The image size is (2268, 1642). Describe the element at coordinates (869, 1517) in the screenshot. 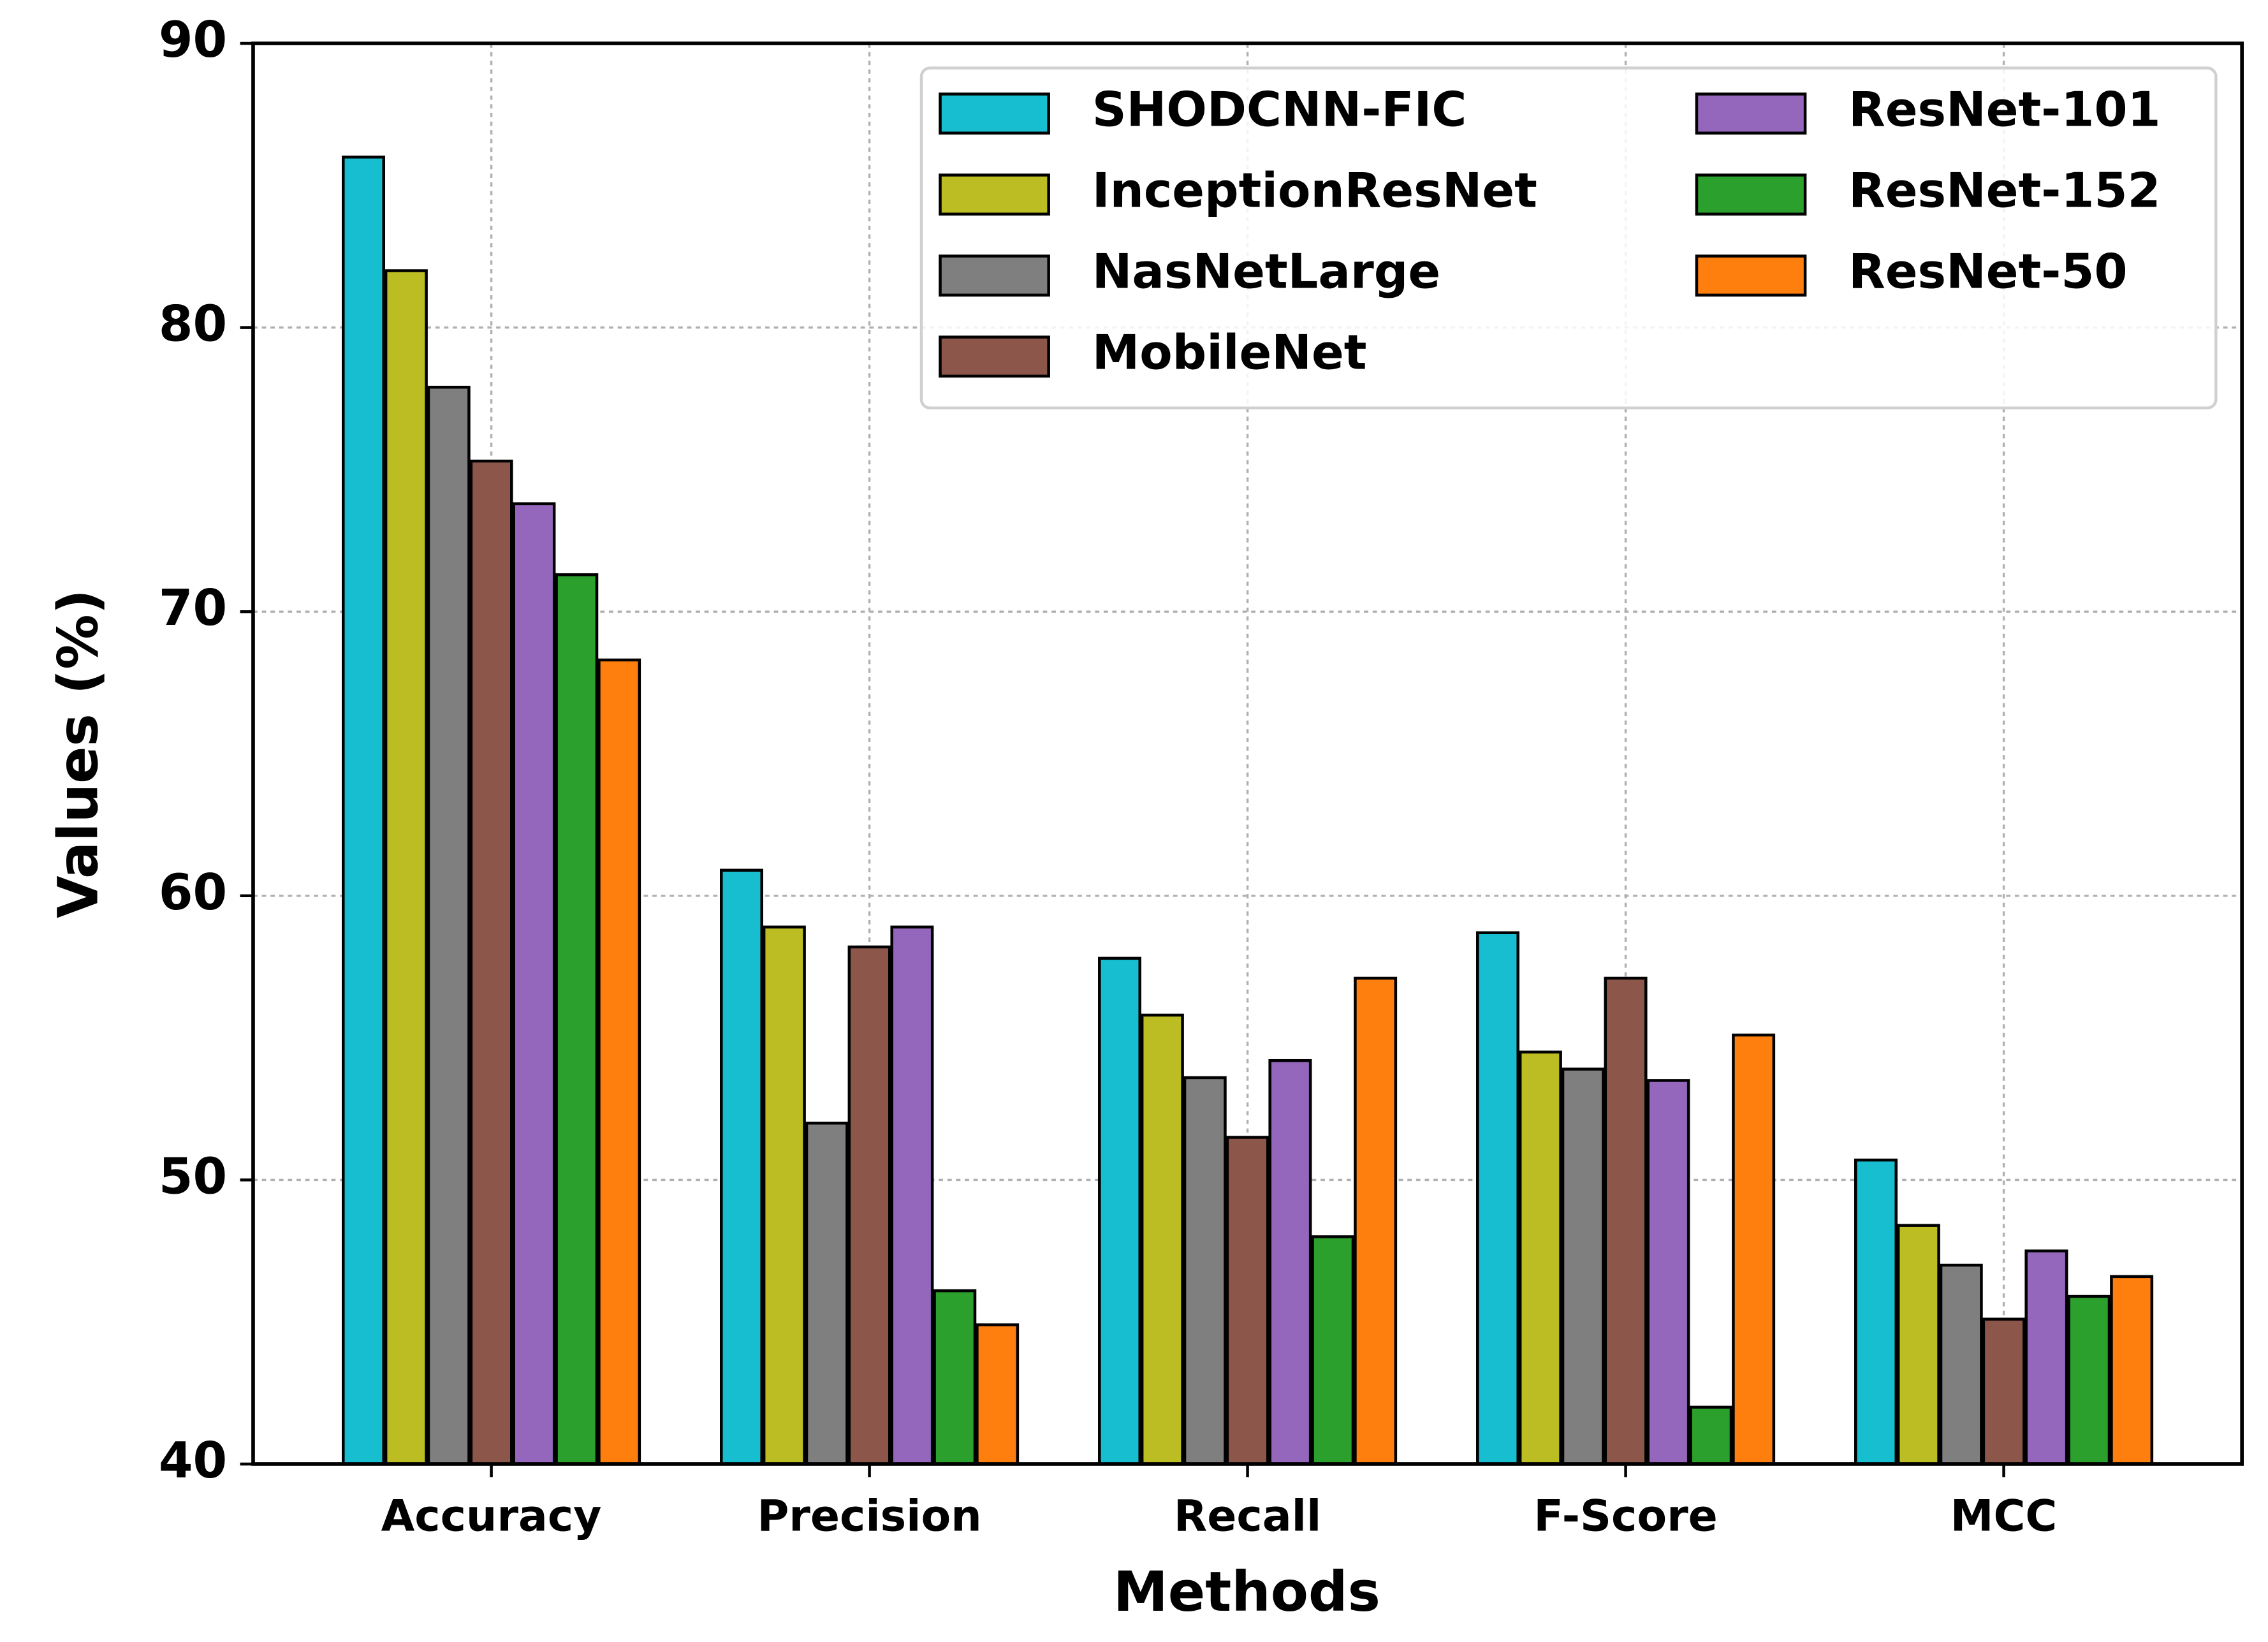

I see `x-tick-label: Precision` at that location.